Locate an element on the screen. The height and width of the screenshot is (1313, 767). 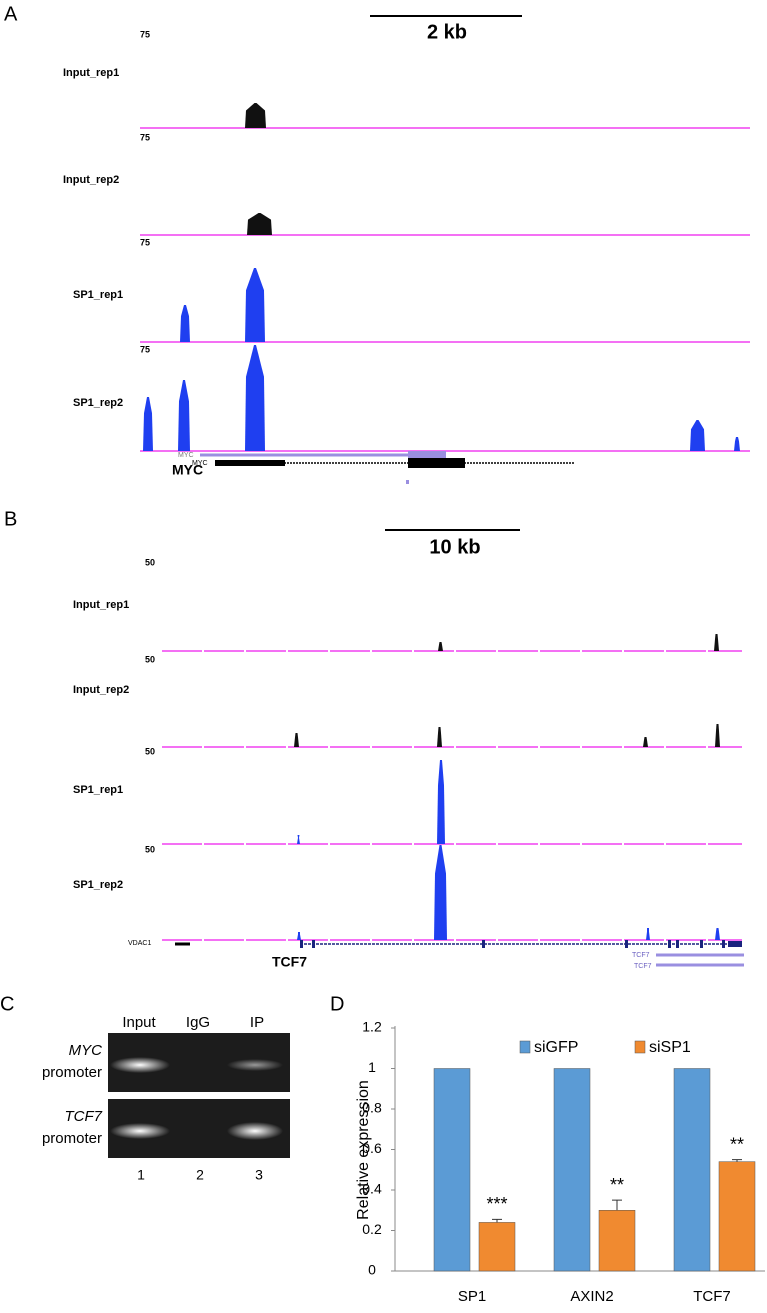
gene-name: TCF7 is located at coordinates (289, 962).